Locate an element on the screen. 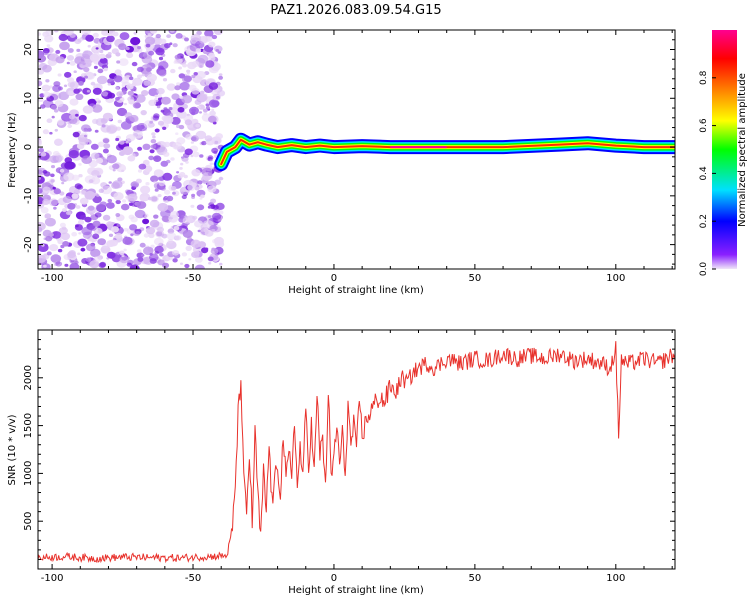 This screenshot has height=600, width=750. snr-ytick-label: 500 is located at coordinates (28, 521).